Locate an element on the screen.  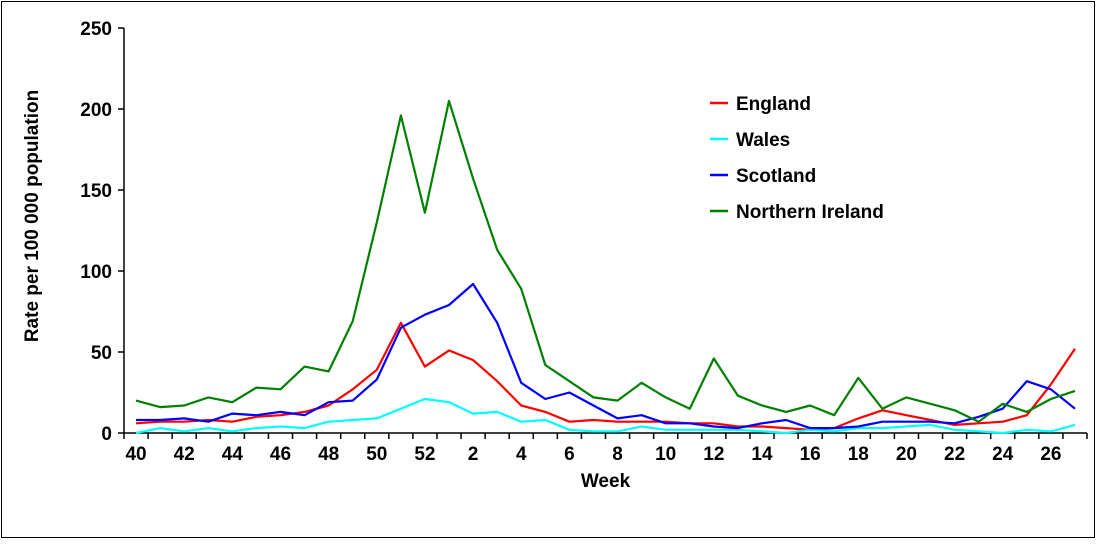
y-tick-label: 0 is located at coordinates (106, 434).